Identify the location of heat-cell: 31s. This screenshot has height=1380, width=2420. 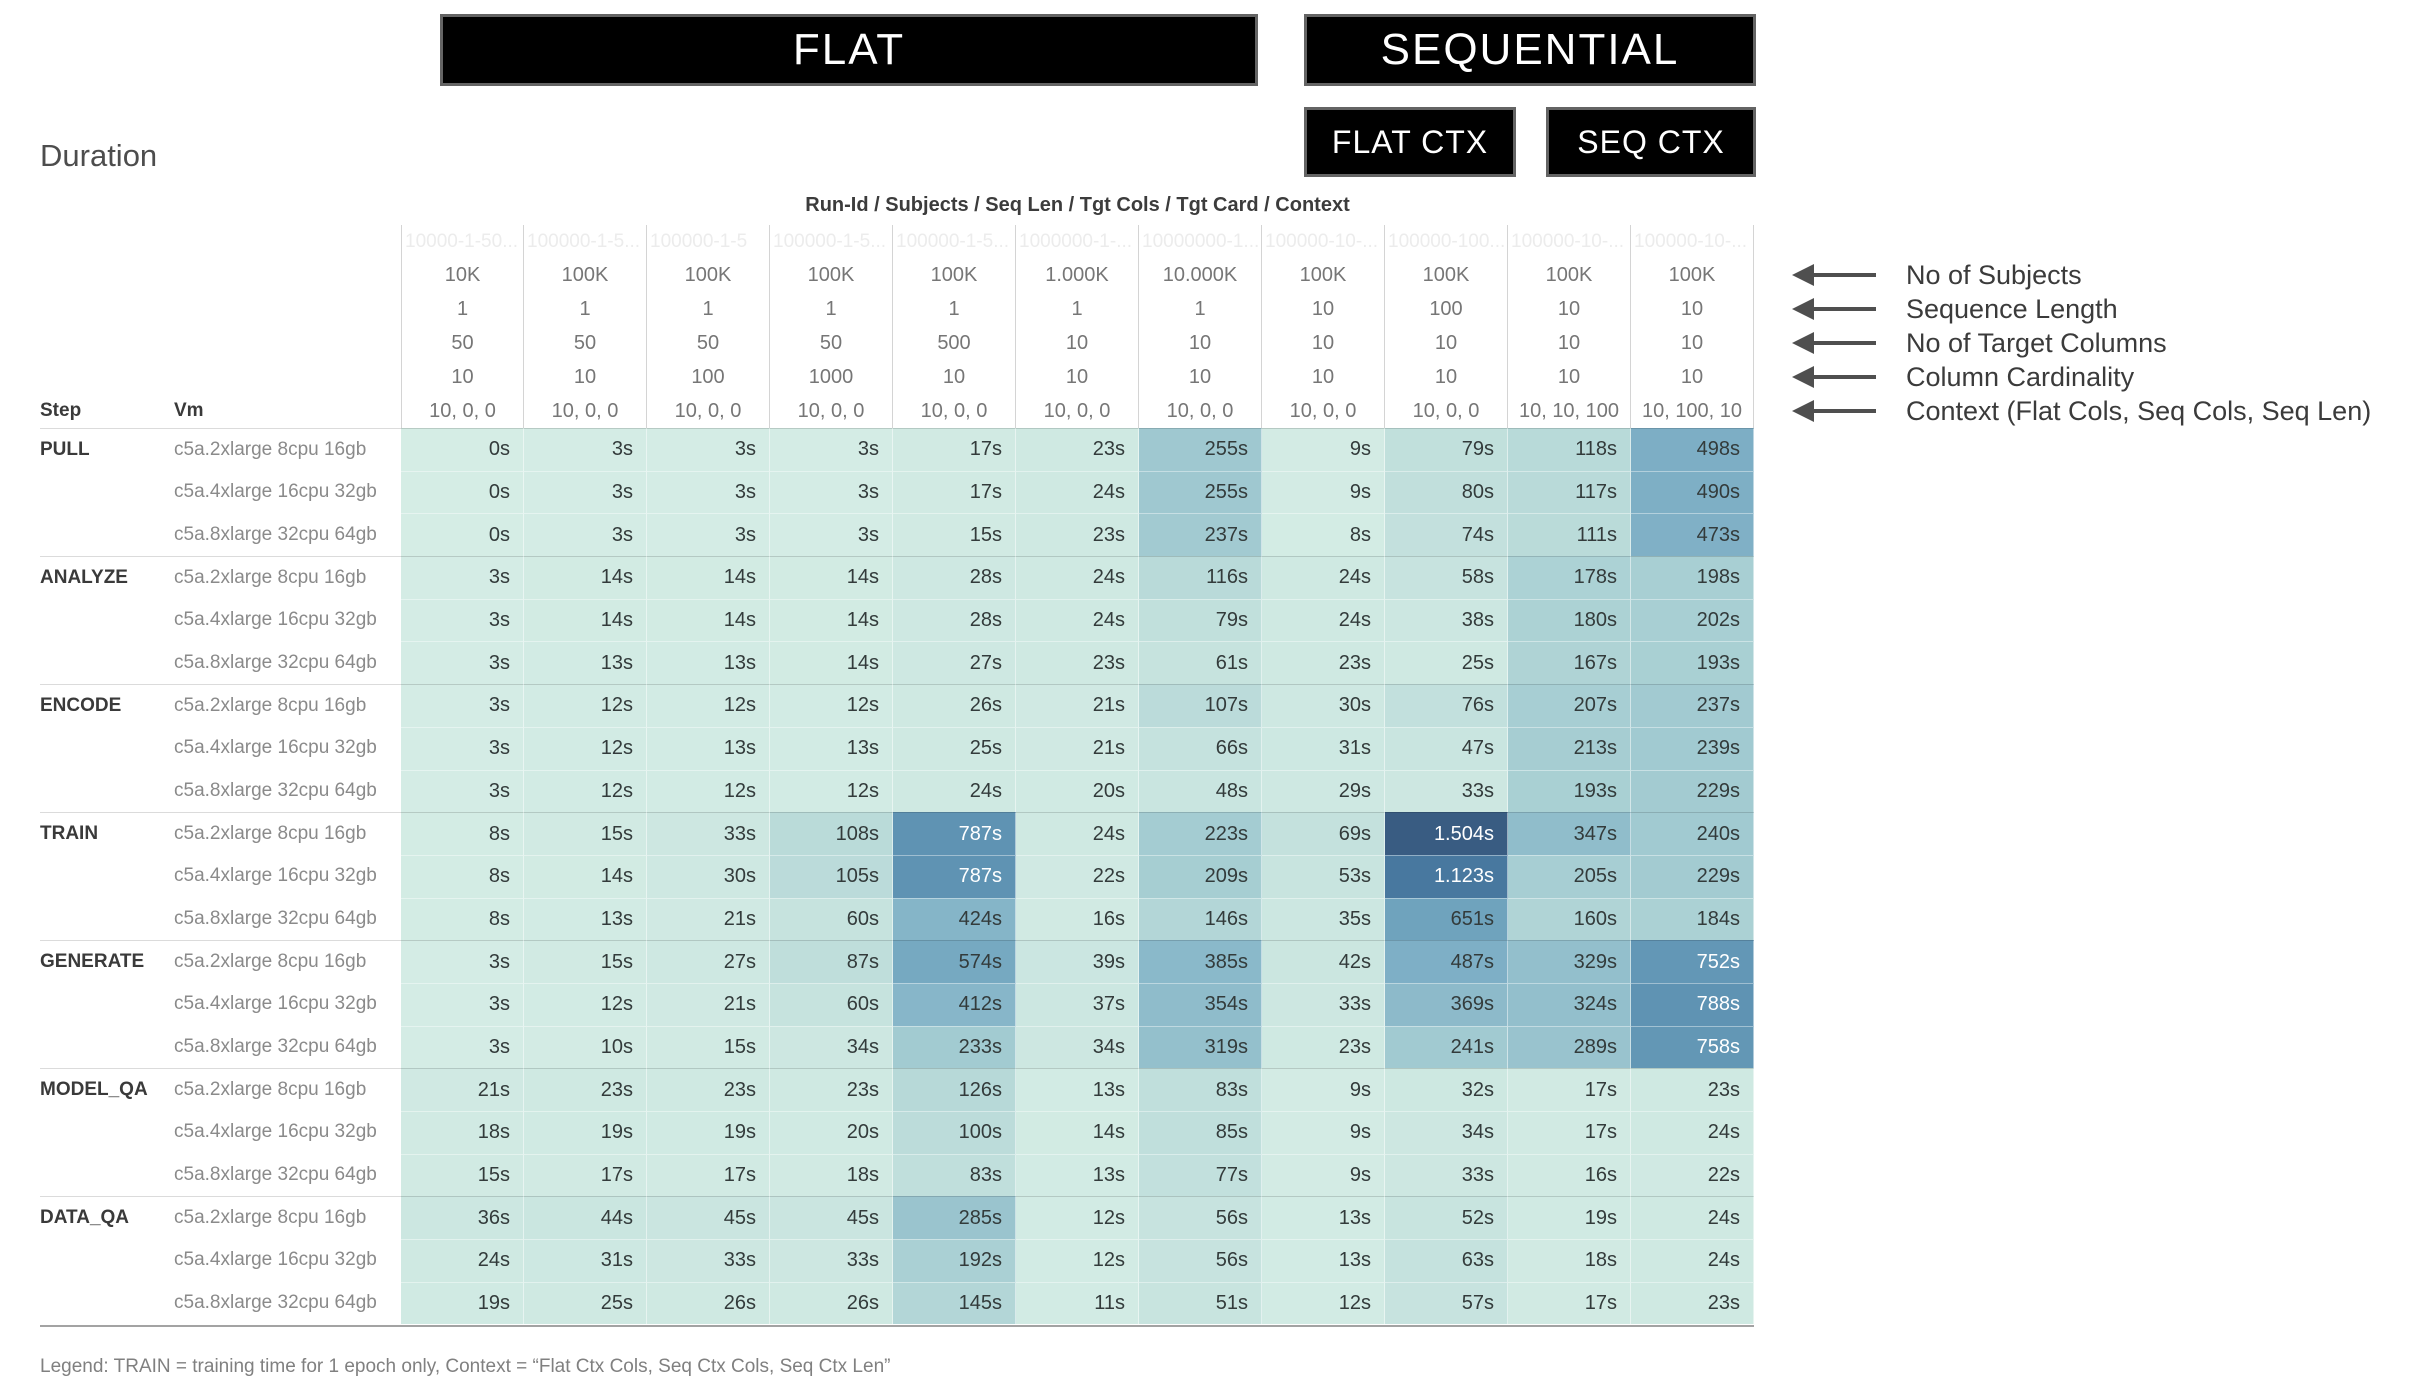
(1323, 748).